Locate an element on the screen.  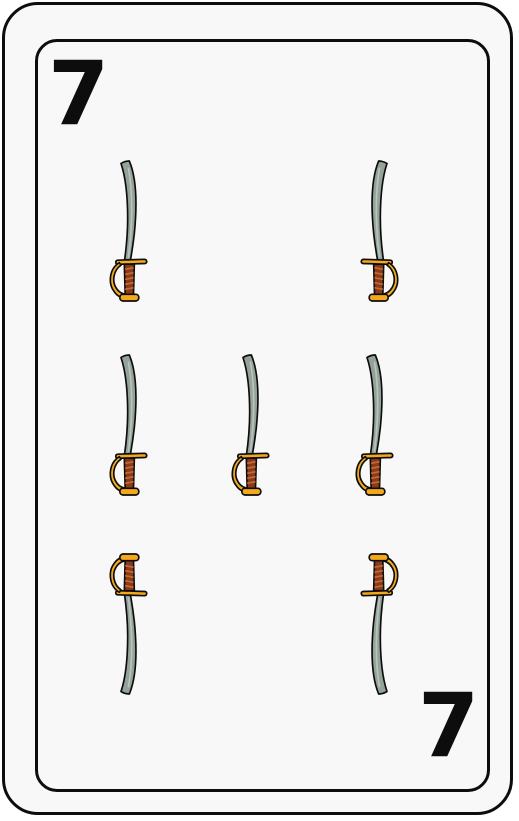
rank-bottom: 7 is located at coordinates (449, 725).